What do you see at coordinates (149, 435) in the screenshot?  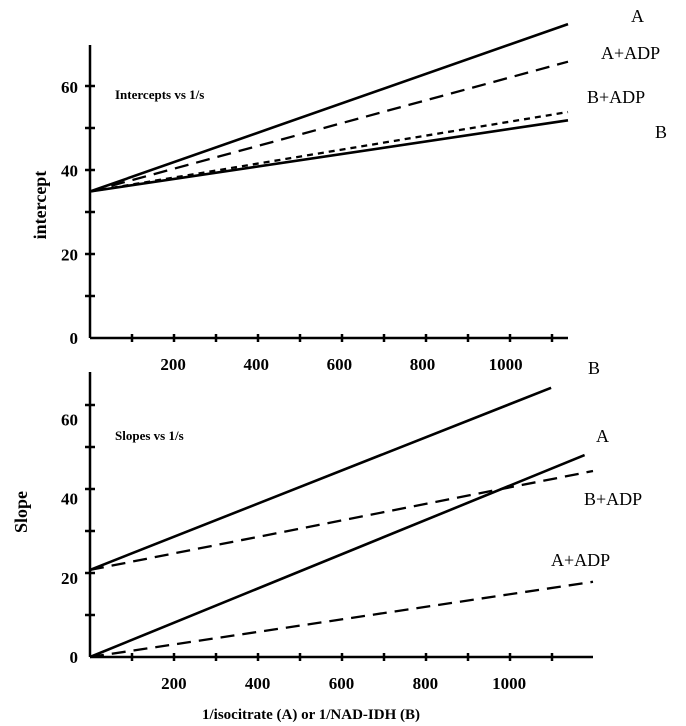 I see `panel-title: Slopes vs 1/s` at bounding box center [149, 435].